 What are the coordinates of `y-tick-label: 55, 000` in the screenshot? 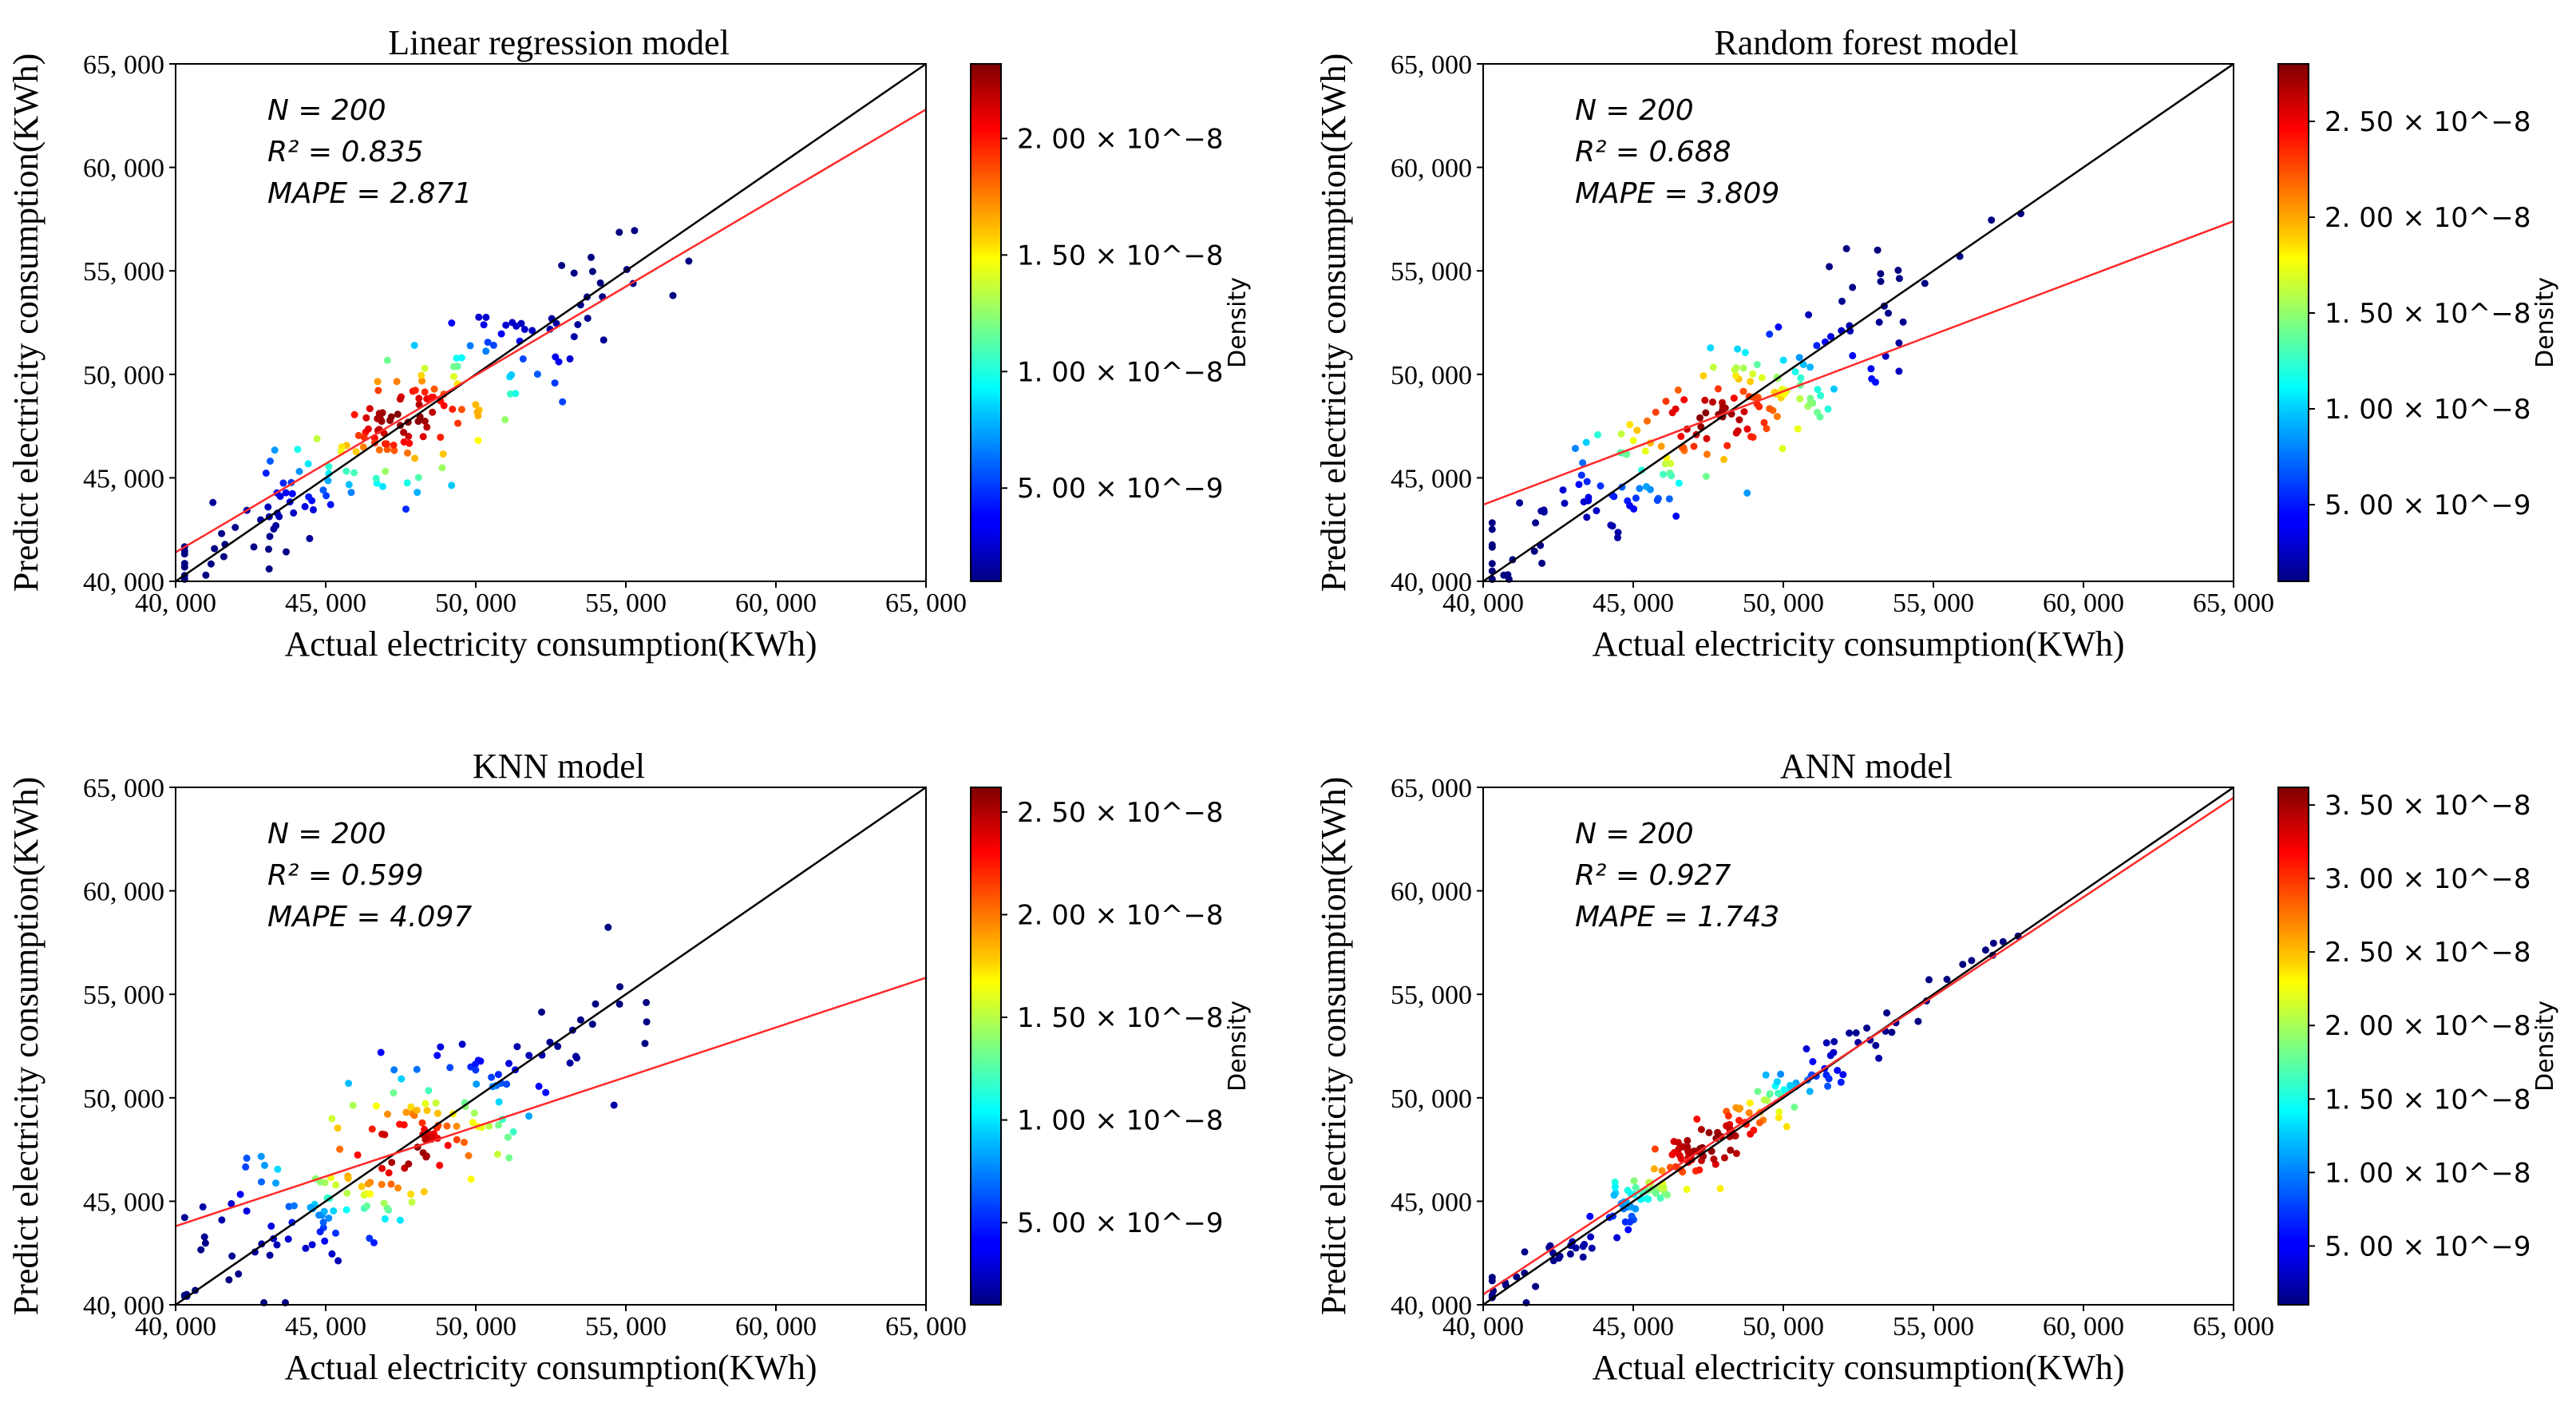 It's located at (124, 995).